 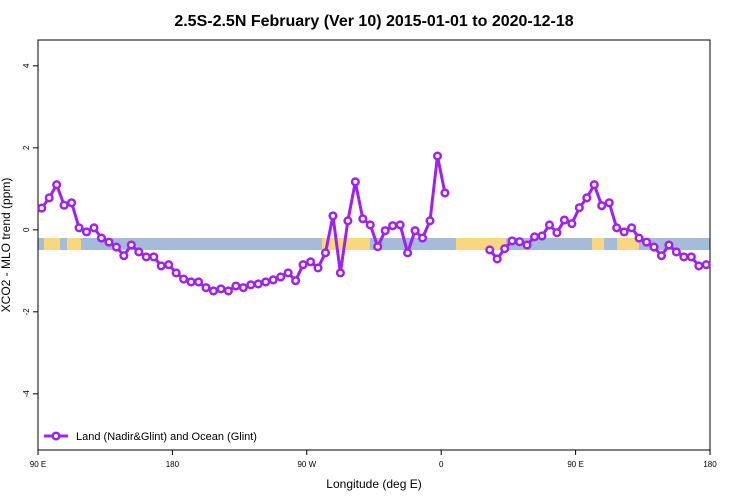 I want to click on x-tick-label: 90 W, so click(x=306, y=464).